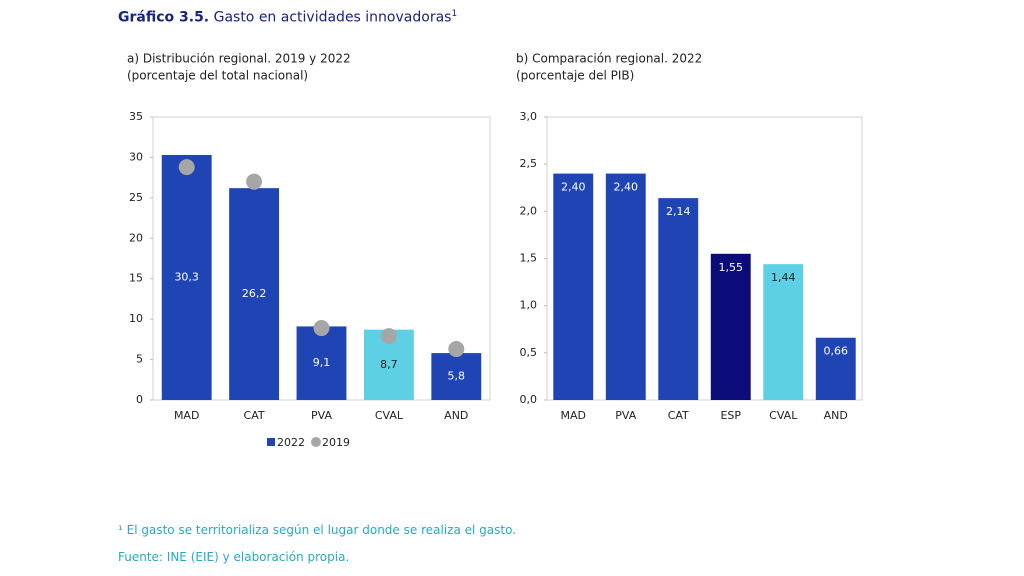 The width and height of the screenshot is (1024, 576). What do you see at coordinates (136, 278) in the screenshot?
I see `y-tick-label: 15` at bounding box center [136, 278].